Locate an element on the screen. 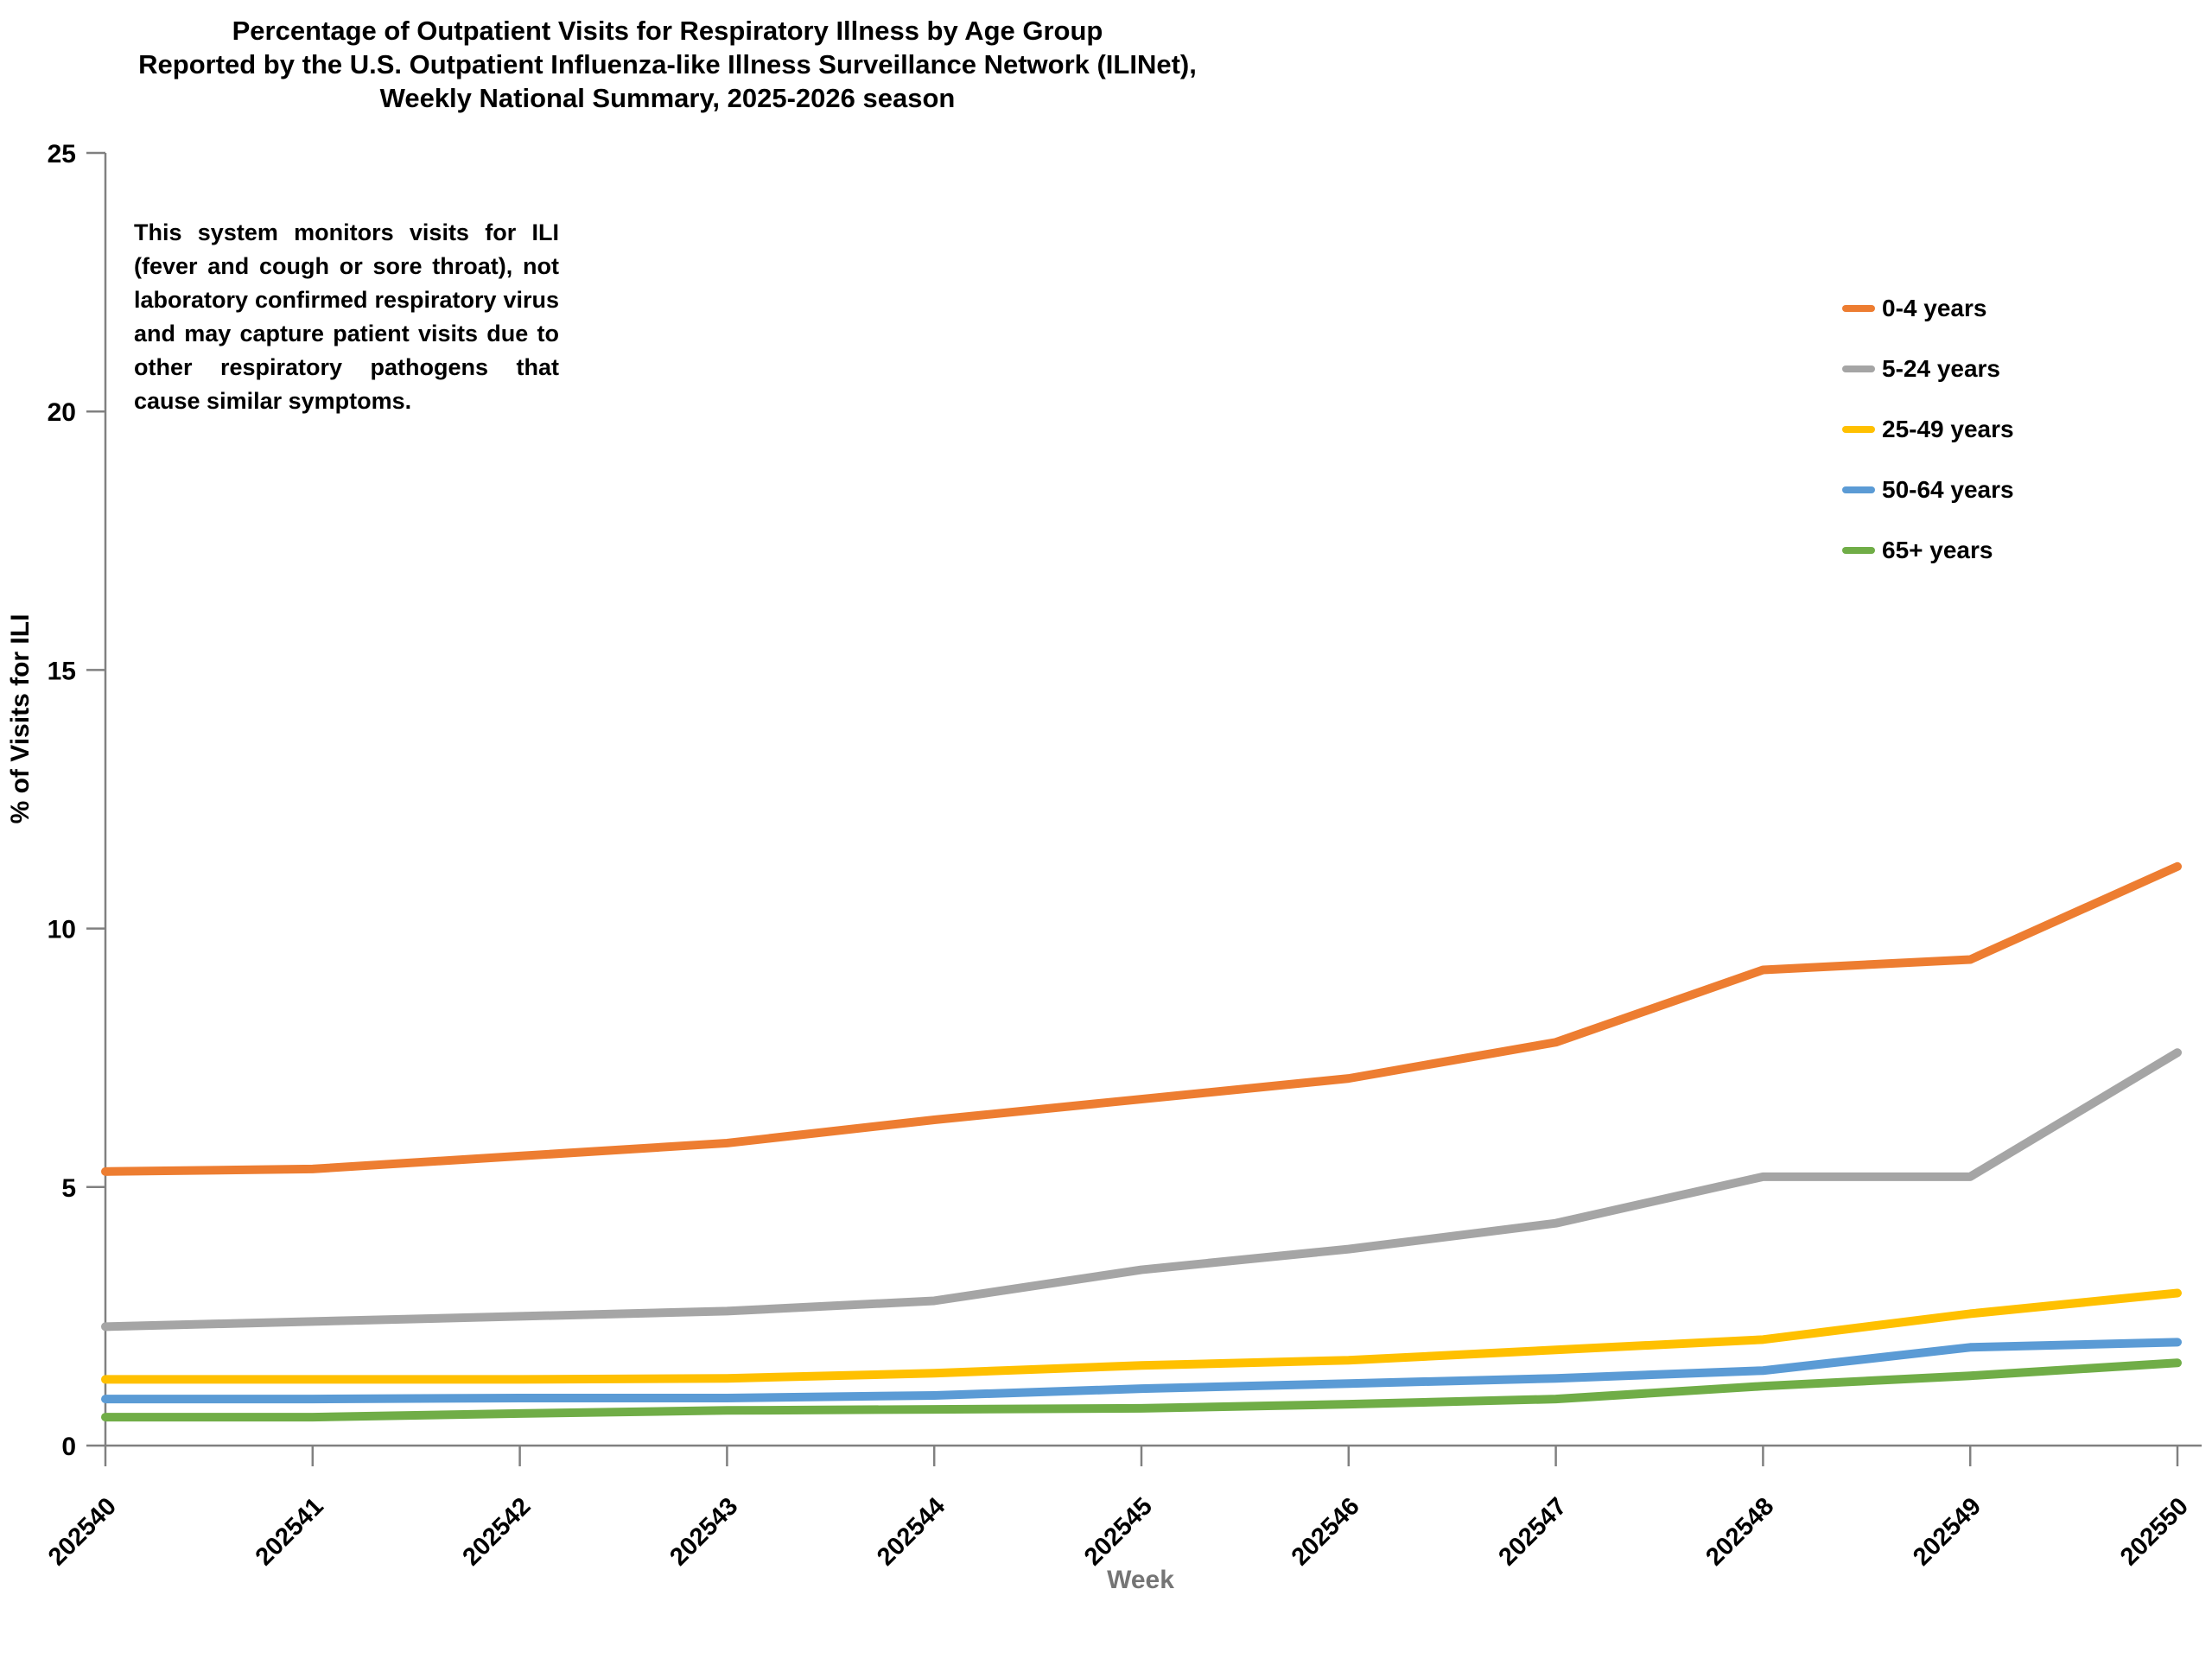 Image resolution: width=2212 pixels, height=1659 pixels. legend-label: 5-24 years is located at coordinates (1941, 368).